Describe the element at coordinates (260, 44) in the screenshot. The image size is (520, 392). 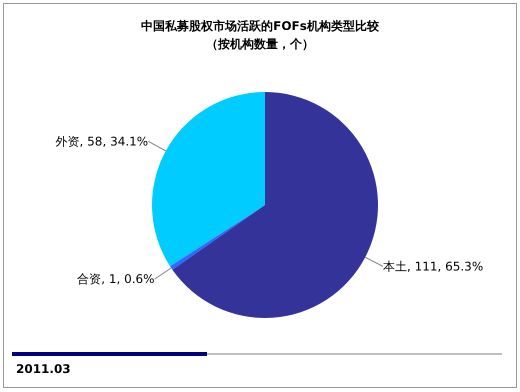
I see `chart-subtitle: （按机构数量，个）` at that location.